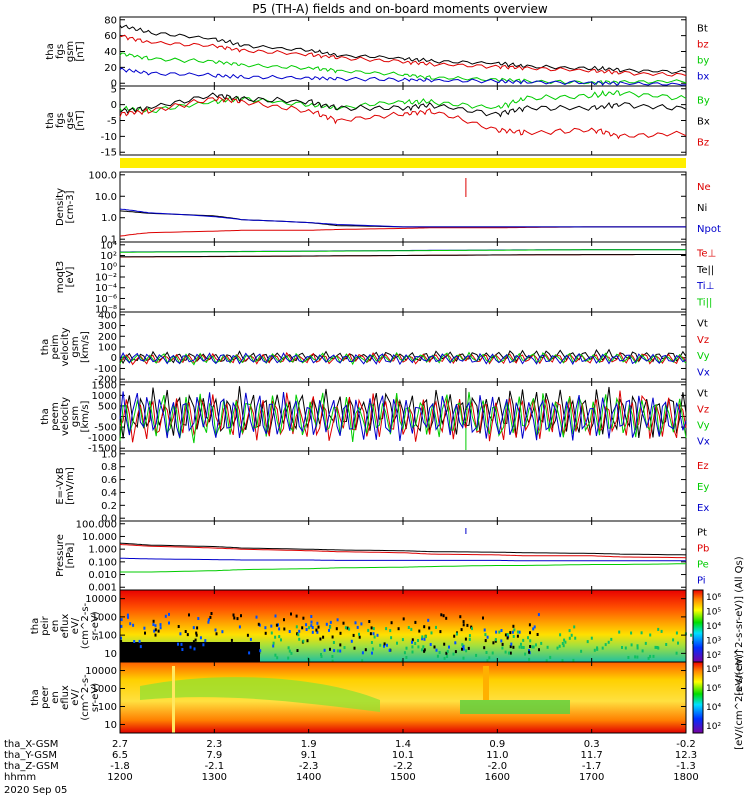  Describe the element at coordinates (214, 744) in the screenshot. I see `x-tick-label: 2.3` at that location.